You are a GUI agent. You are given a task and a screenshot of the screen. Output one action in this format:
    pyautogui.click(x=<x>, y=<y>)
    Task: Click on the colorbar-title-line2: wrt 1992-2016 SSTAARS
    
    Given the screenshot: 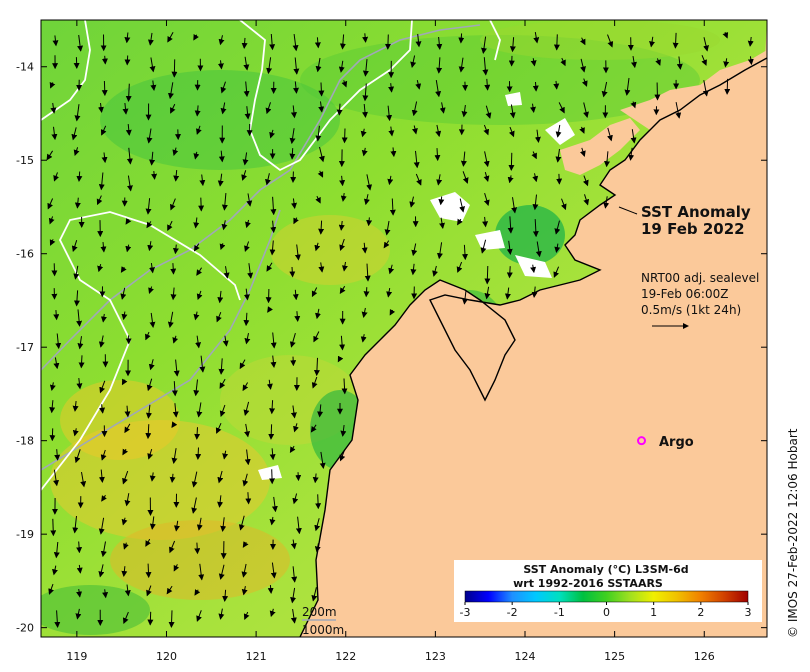 What is the action you would take?
    pyautogui.click(x=588, y=583)
    